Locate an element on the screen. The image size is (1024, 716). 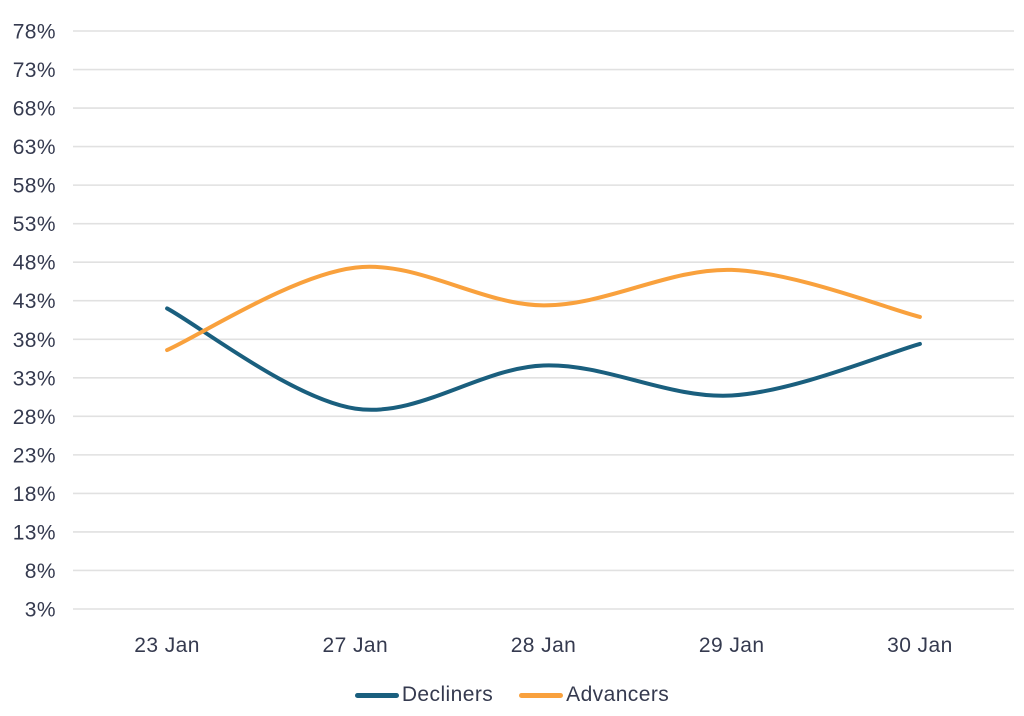
y-tick-label: 73% is located at coordinates (34, 70).